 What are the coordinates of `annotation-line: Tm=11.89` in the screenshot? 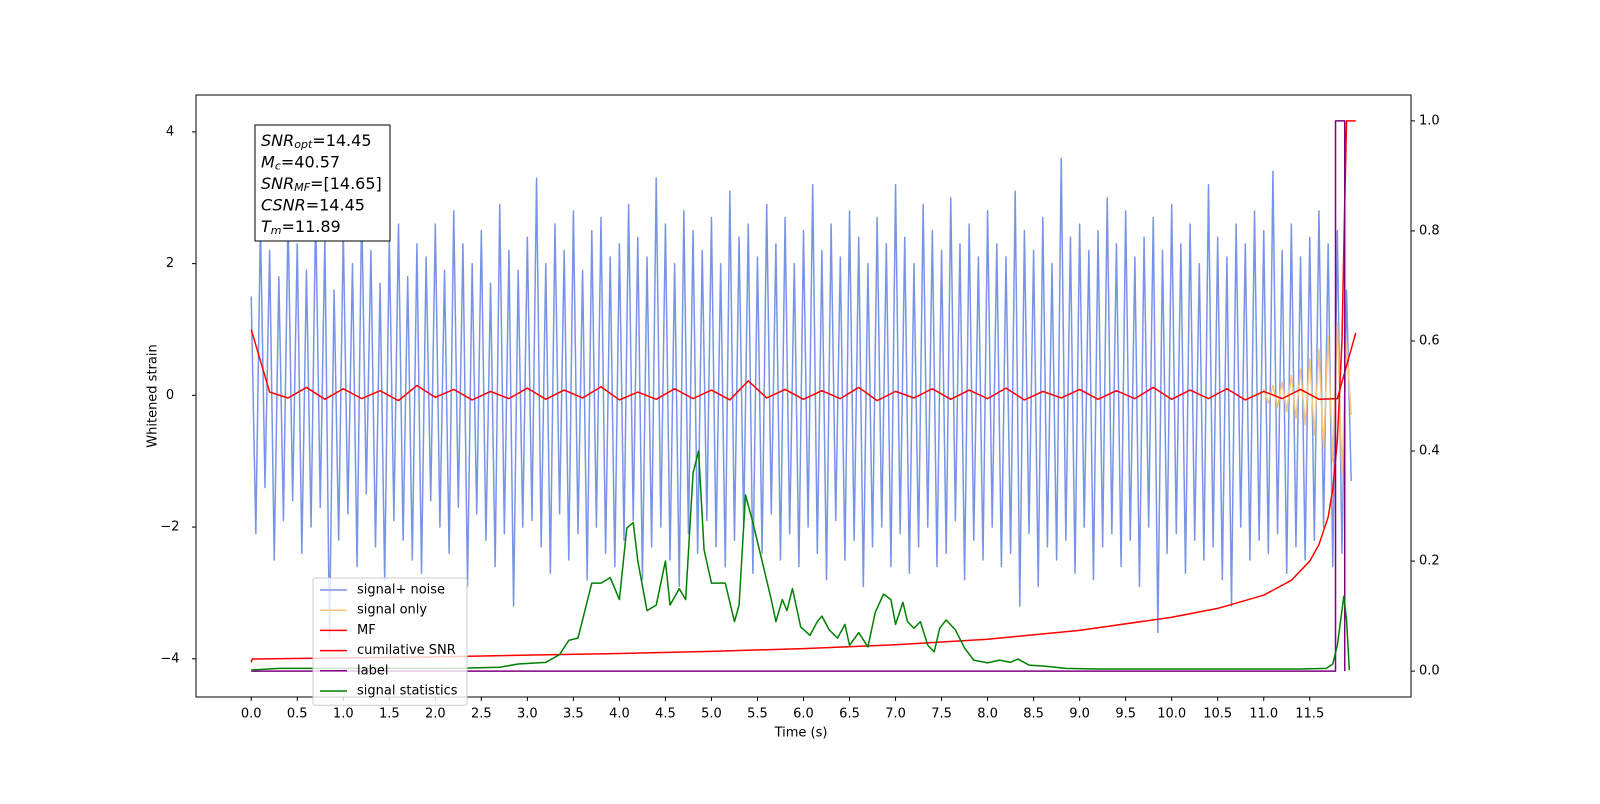 It's located at (301, 227).